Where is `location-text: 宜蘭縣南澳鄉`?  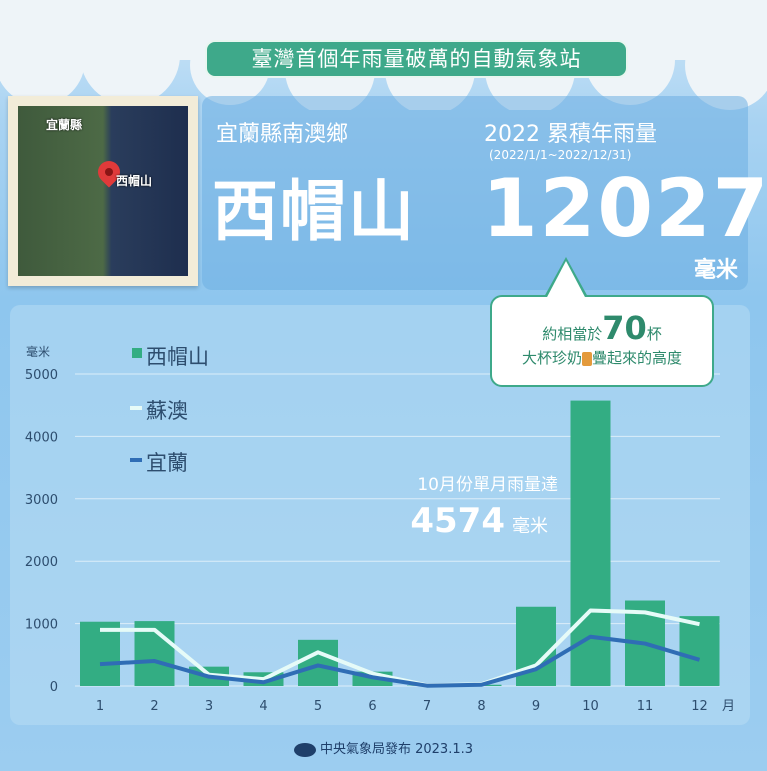 location-text: 宜蘭縣南澳鄉 is located at coordinates (282, 134).